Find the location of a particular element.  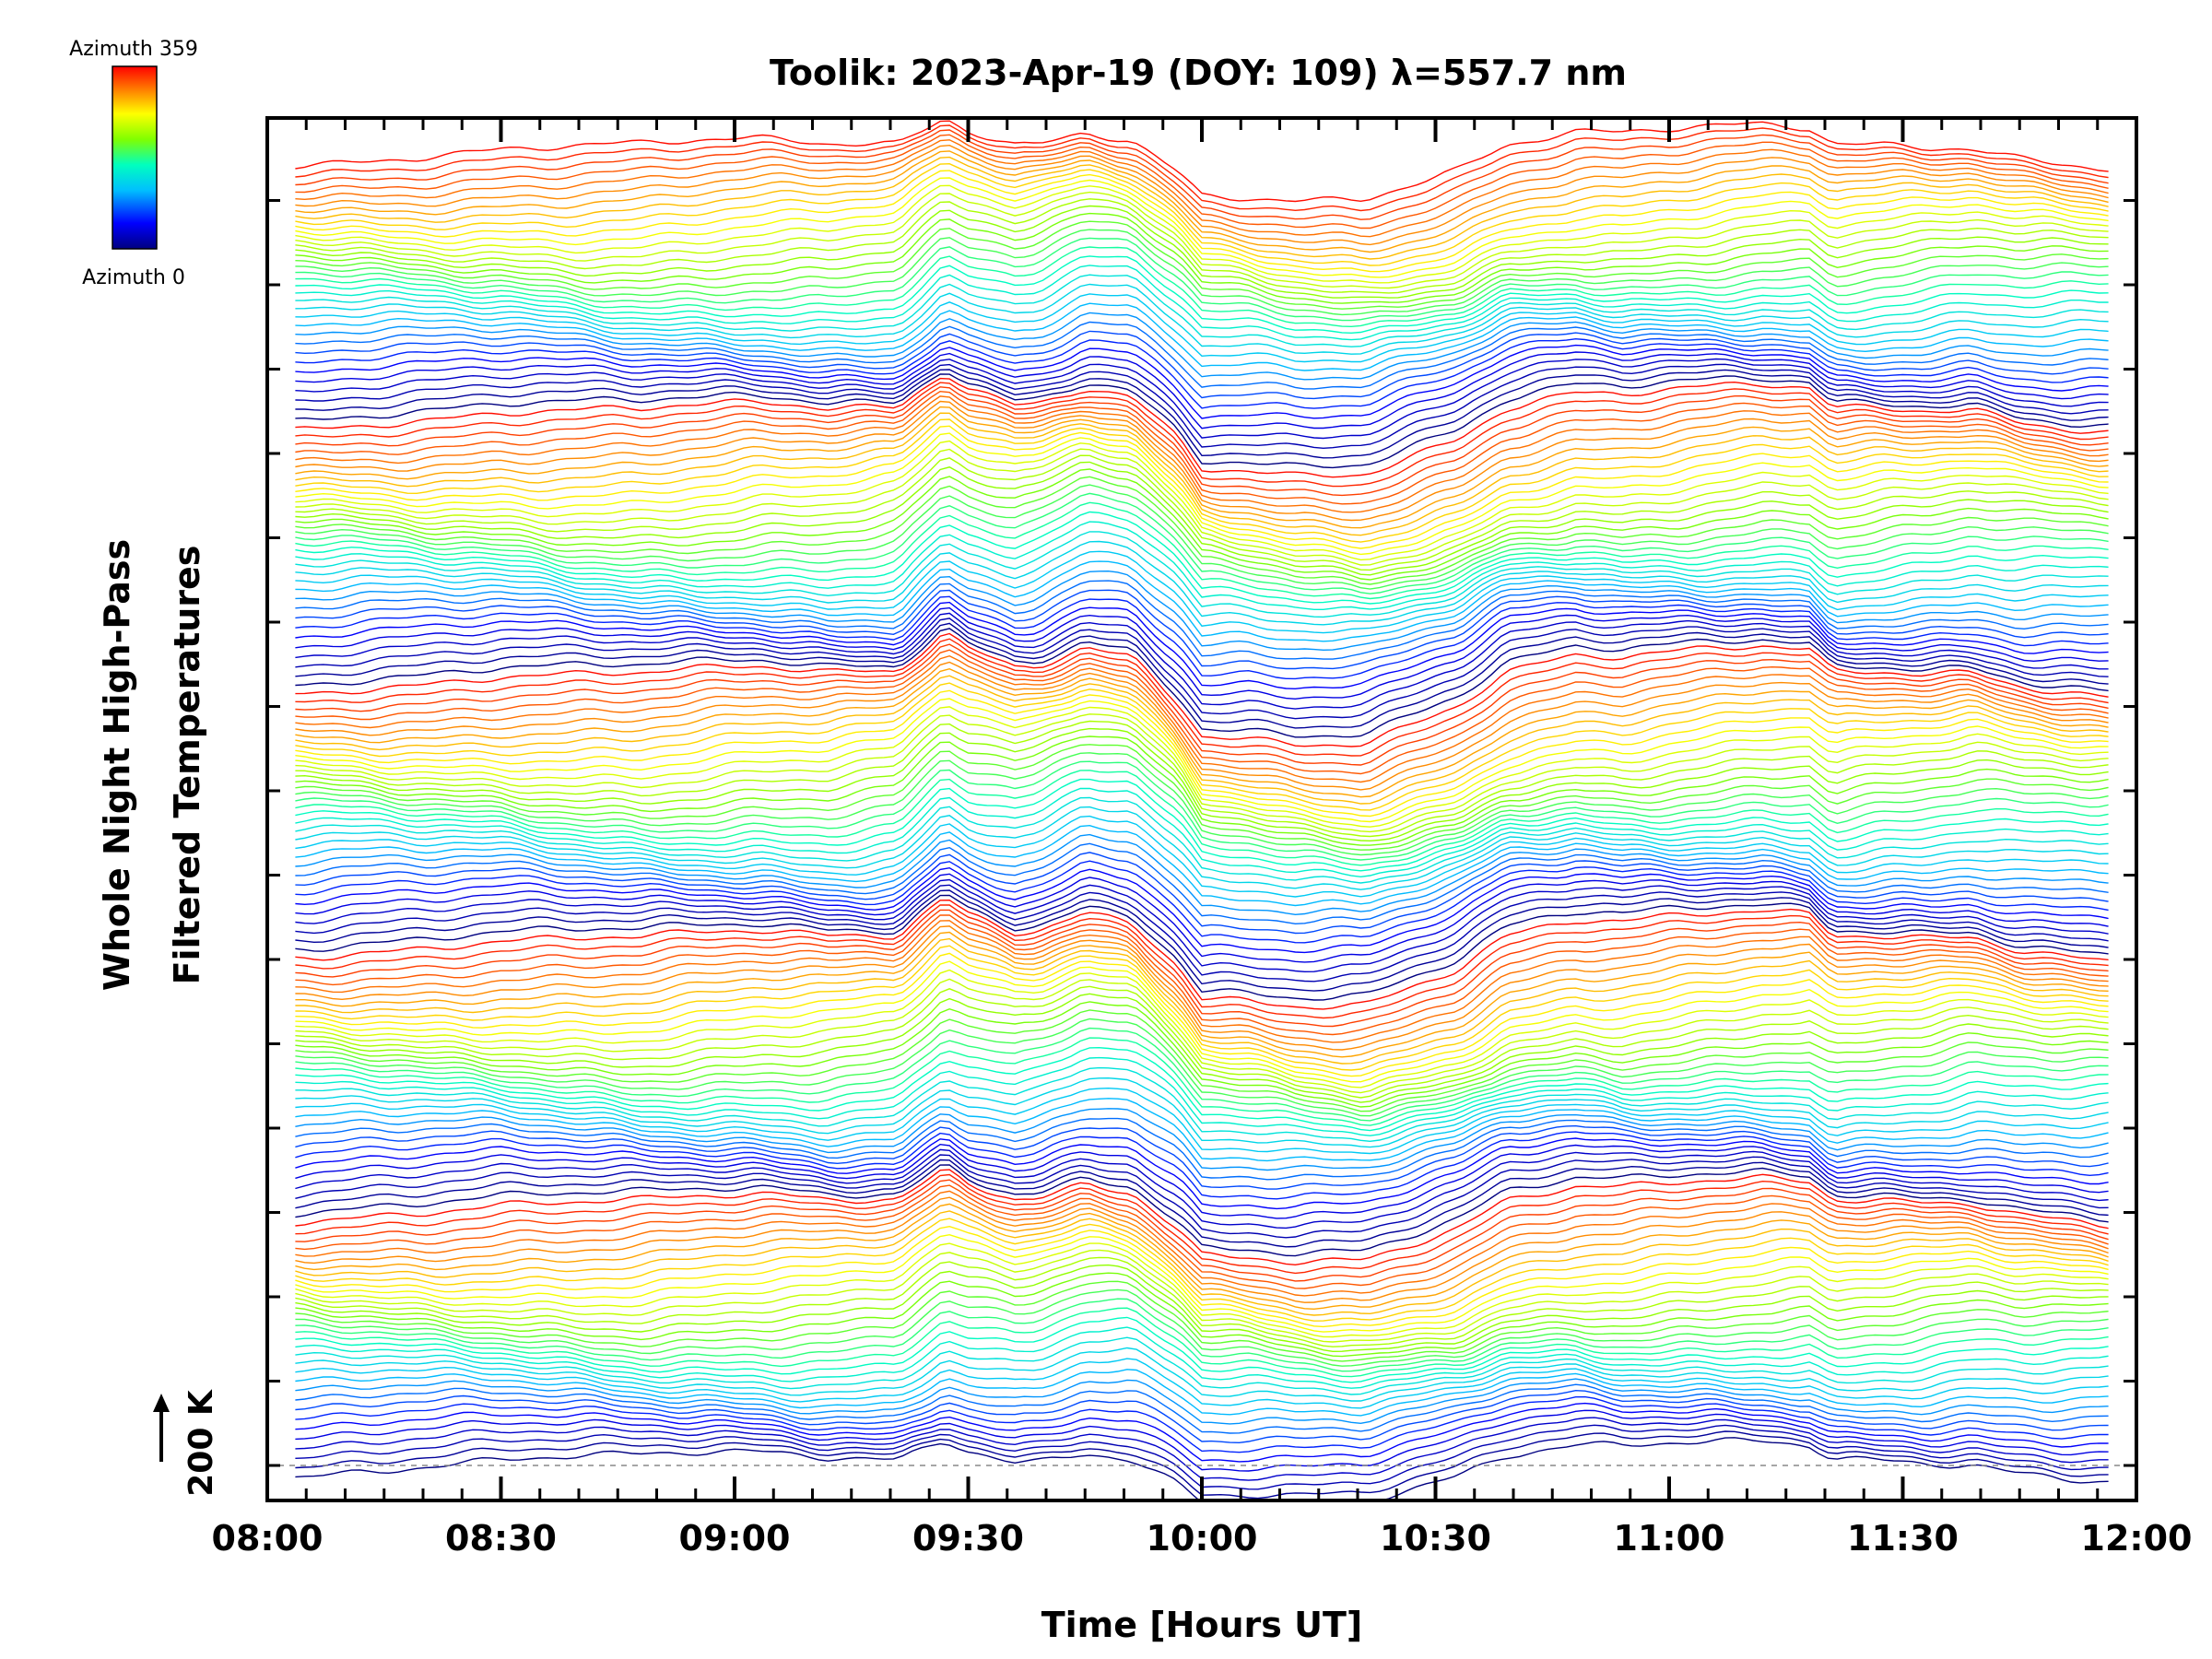

colorbar-bottom-label: Azimuth 0 is located at coordinates (133, 277).